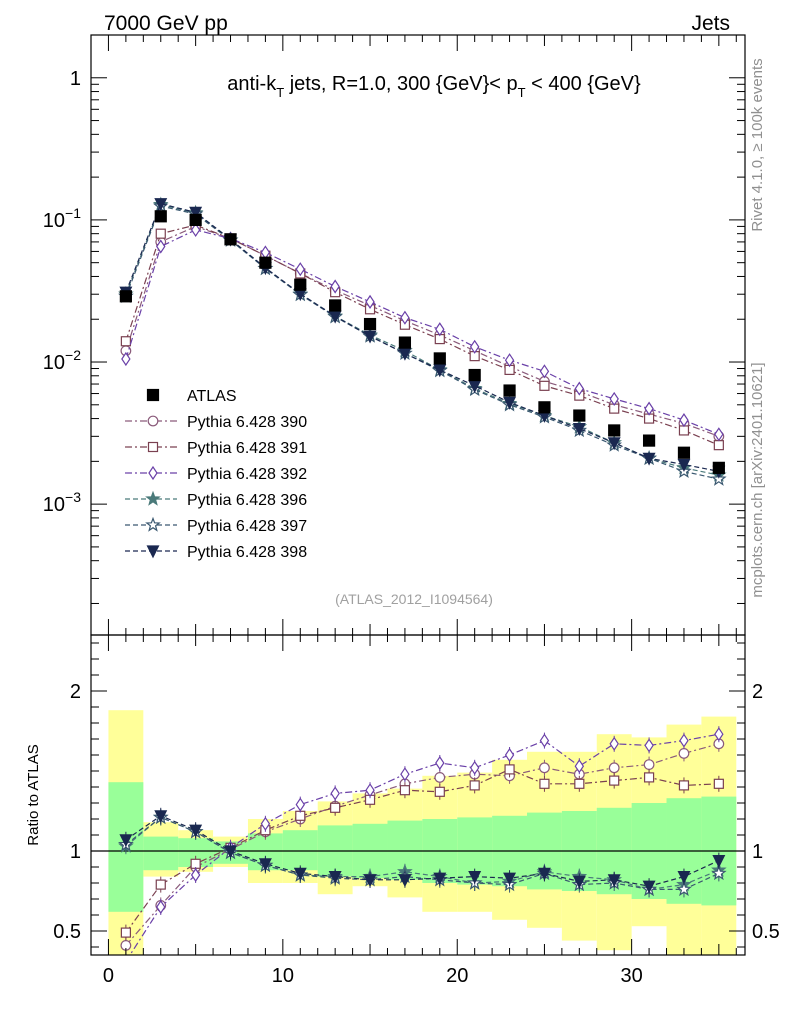  I want to click on analysis-label: (ATLAS_2012_I1094564), so click(414, 599).